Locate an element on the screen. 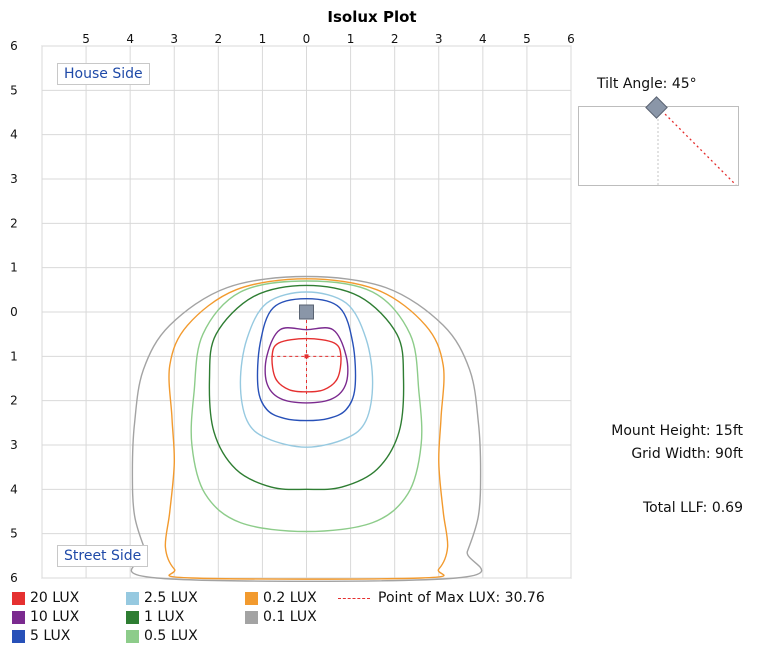 The width and height of the screenshot is (757, 650). x-tick-labels: 5 4 3 2 1 0 1 2 3 4 5 6 is located at coordinates (328, 39).